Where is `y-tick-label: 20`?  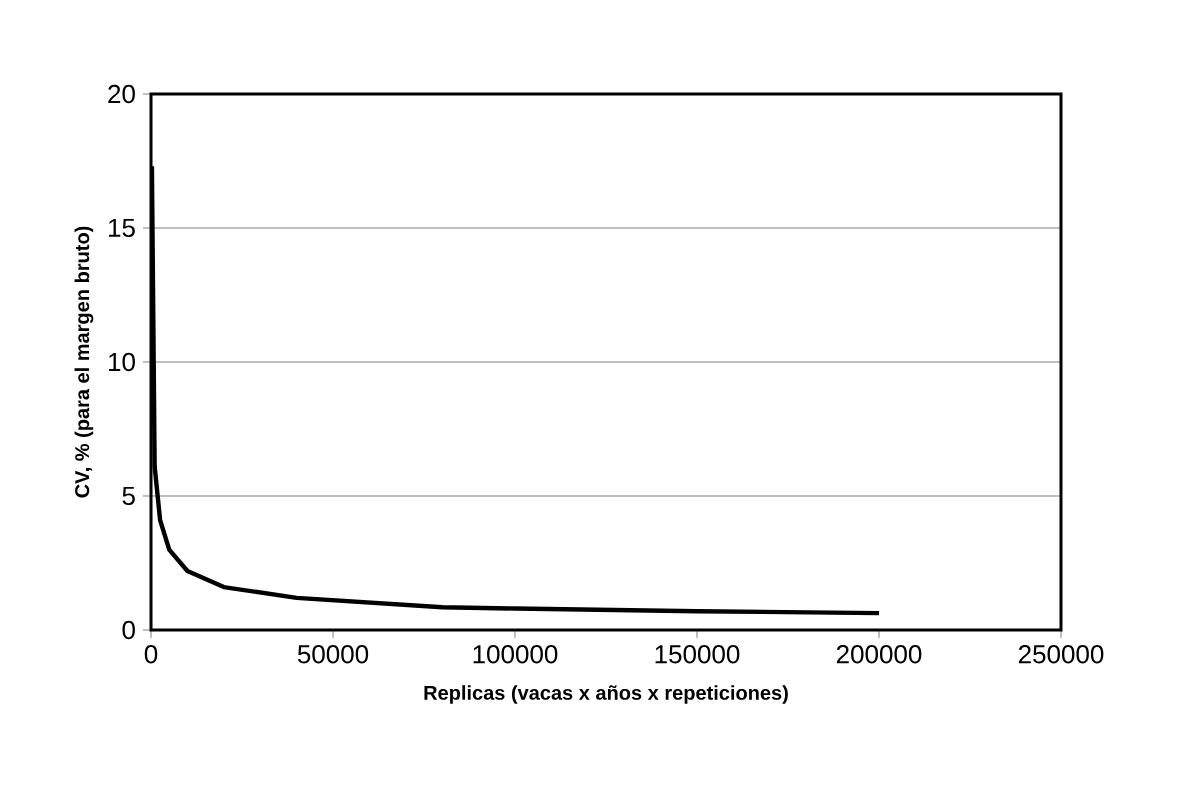 y-tick-label: 20 is located at coordinates (121, 94).